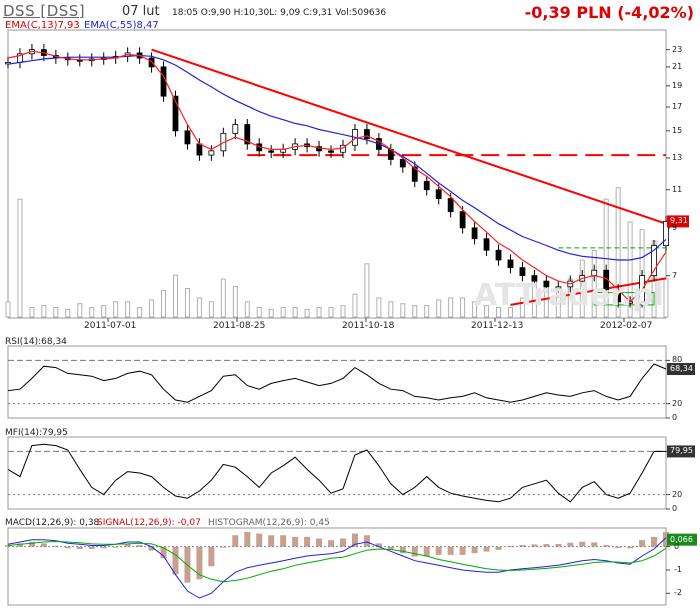 The height and width of the screenshot is (613, 700). Describe the element at coordinates (52, 523) in the screenshot. I see `macd-label: MACD(12,26,9): 0,38` at that location.